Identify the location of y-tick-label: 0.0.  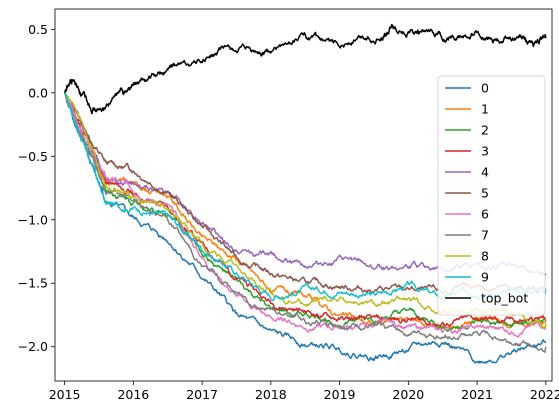
(38, 92).